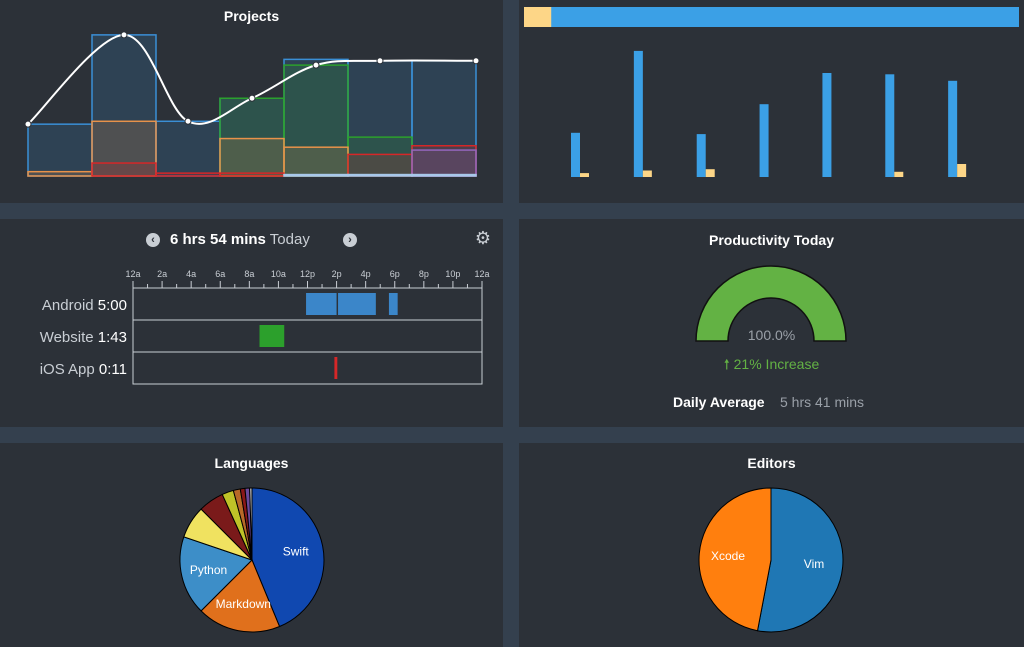  I want to click on languages-pie: Swift Markdown Python, so click(252, 560).